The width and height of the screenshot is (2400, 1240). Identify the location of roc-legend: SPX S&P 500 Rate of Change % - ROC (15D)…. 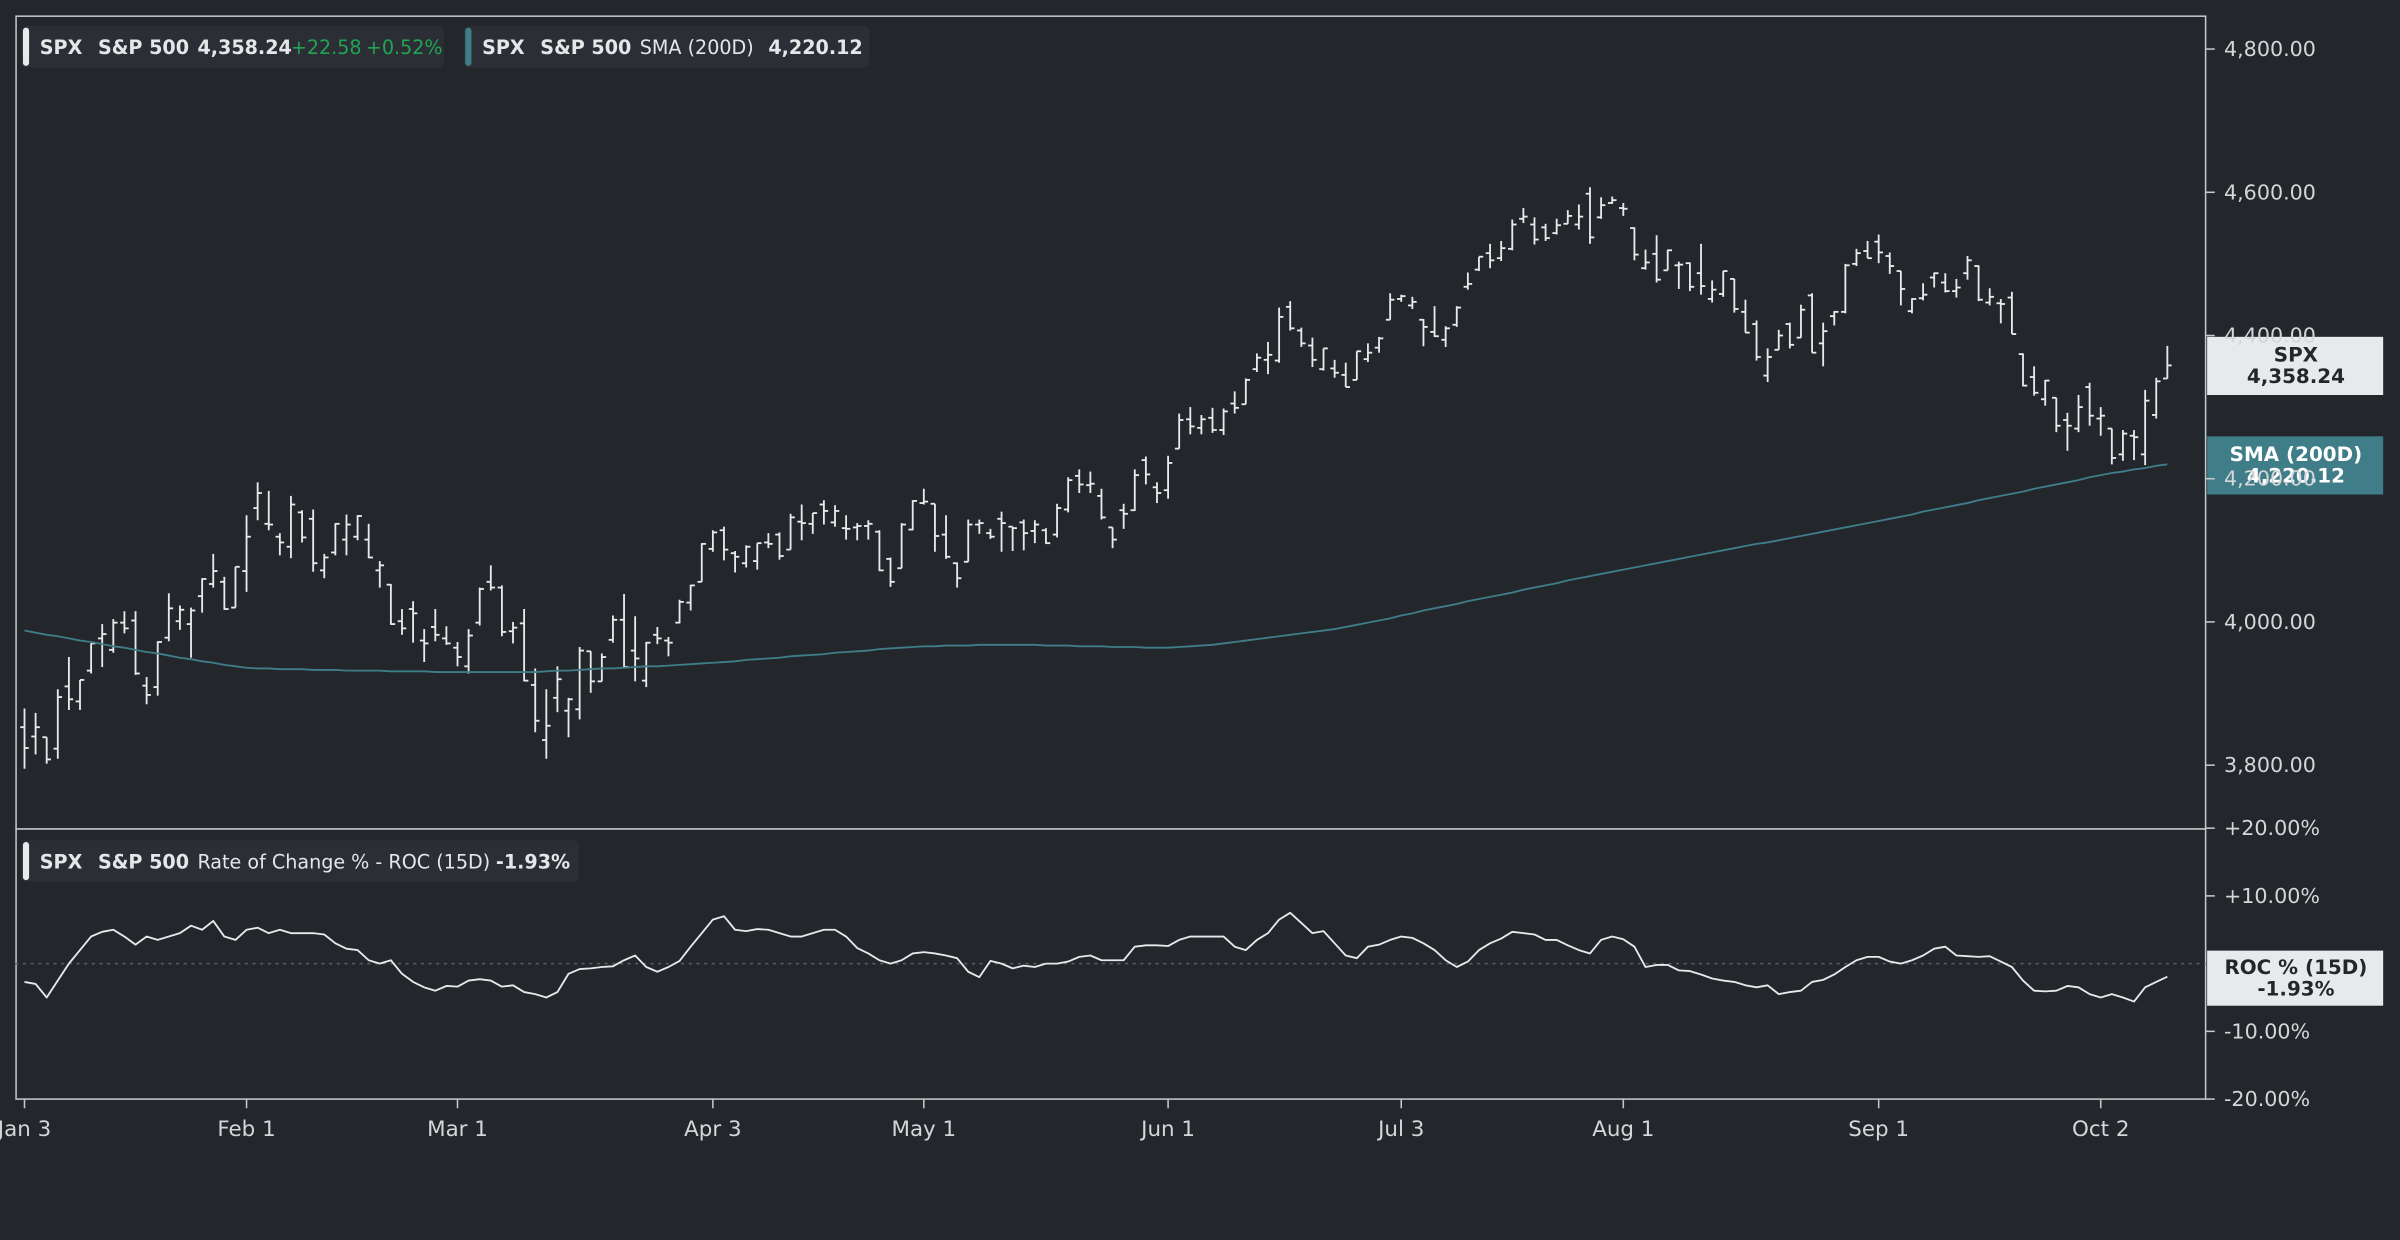
(300, 861).